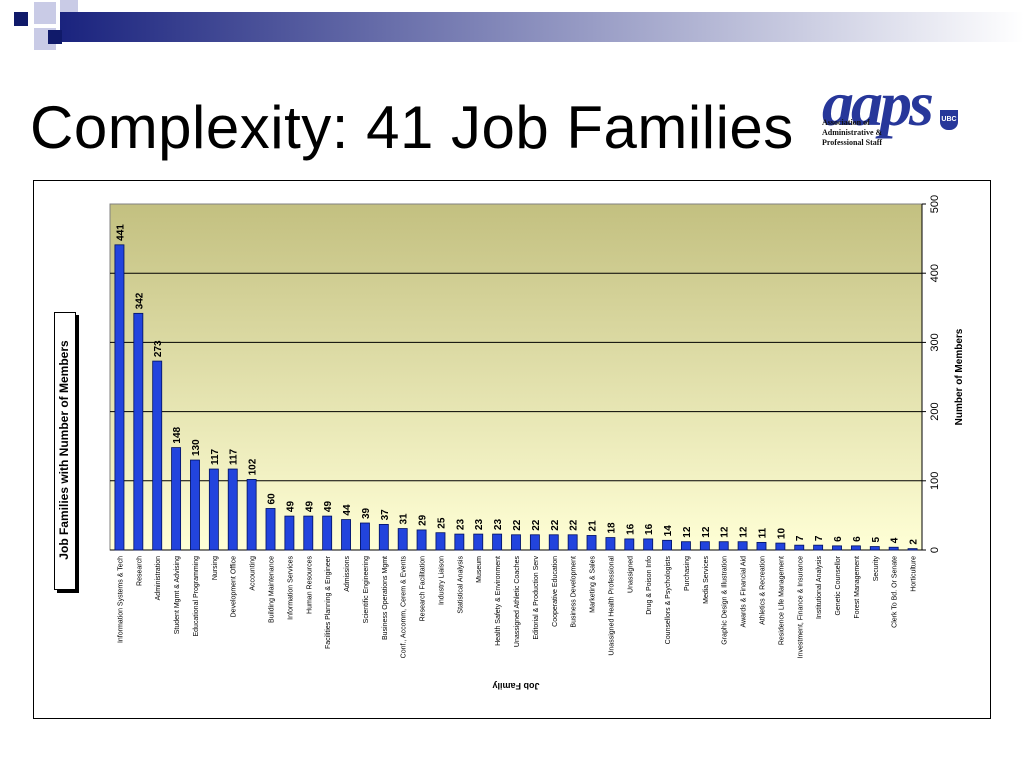 This screenshot has height=768, width=1024. What do you see at coordinates (819, 588) in the screenshot?
I see `x-tick-label: Institutional Analysis` at bounding box center [819, 588].